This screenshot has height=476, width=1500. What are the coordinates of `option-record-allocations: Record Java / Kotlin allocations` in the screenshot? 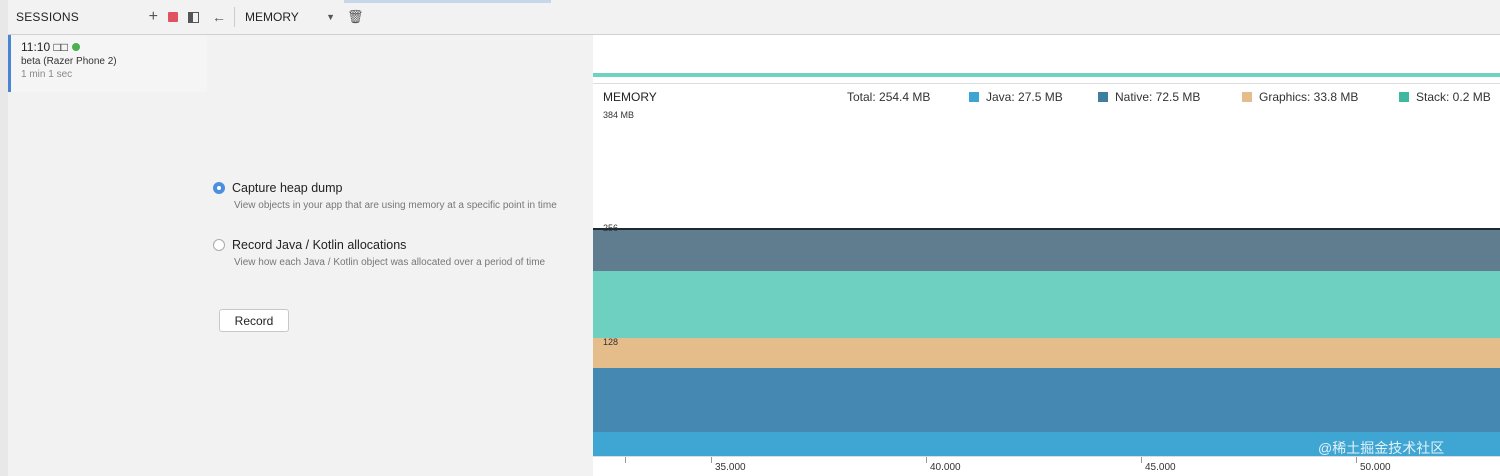 It's located at (309, 245).